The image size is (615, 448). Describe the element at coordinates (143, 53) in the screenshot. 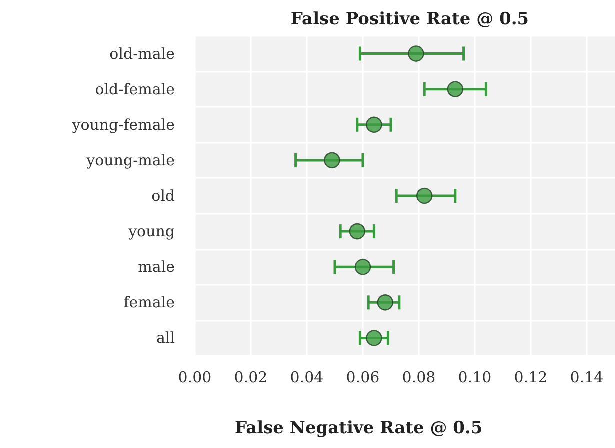

I see `y-tick-label: old-male` at that location.